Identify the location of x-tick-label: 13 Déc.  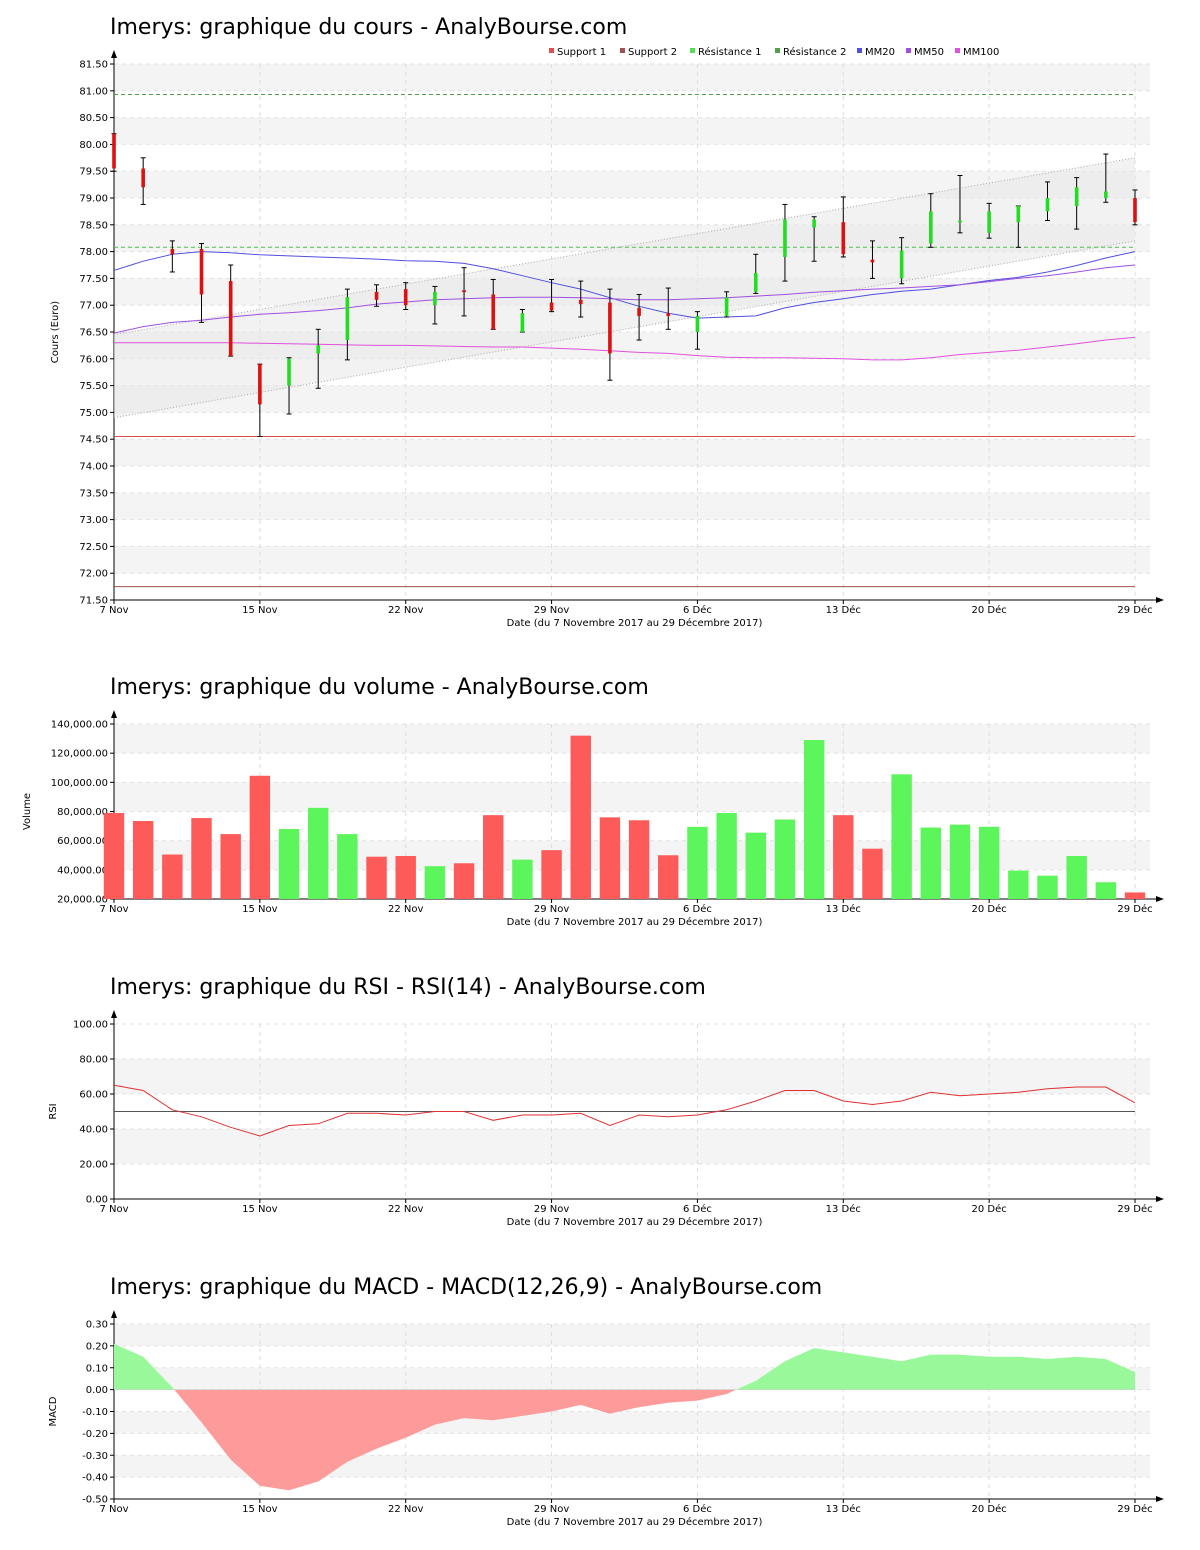
(843, 1209).